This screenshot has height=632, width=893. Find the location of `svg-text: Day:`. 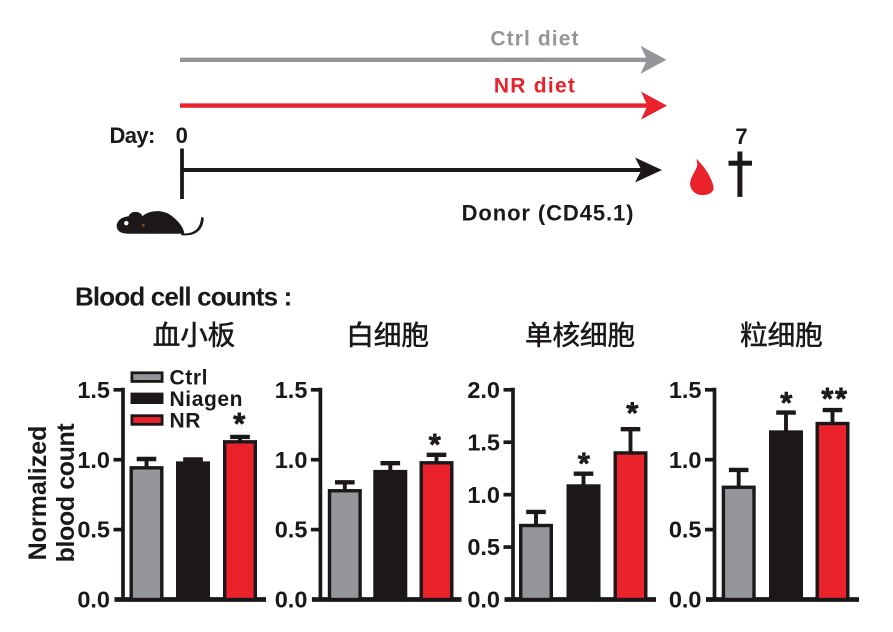

svg-text: Day: is located at coordinates (132, 135).